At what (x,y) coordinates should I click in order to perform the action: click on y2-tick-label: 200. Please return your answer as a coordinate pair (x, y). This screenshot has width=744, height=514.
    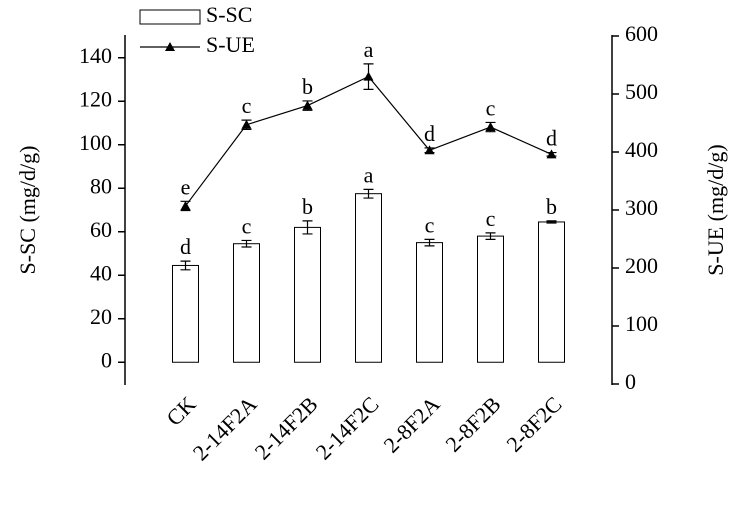
    Looking at the image, I should click on (641, 265).